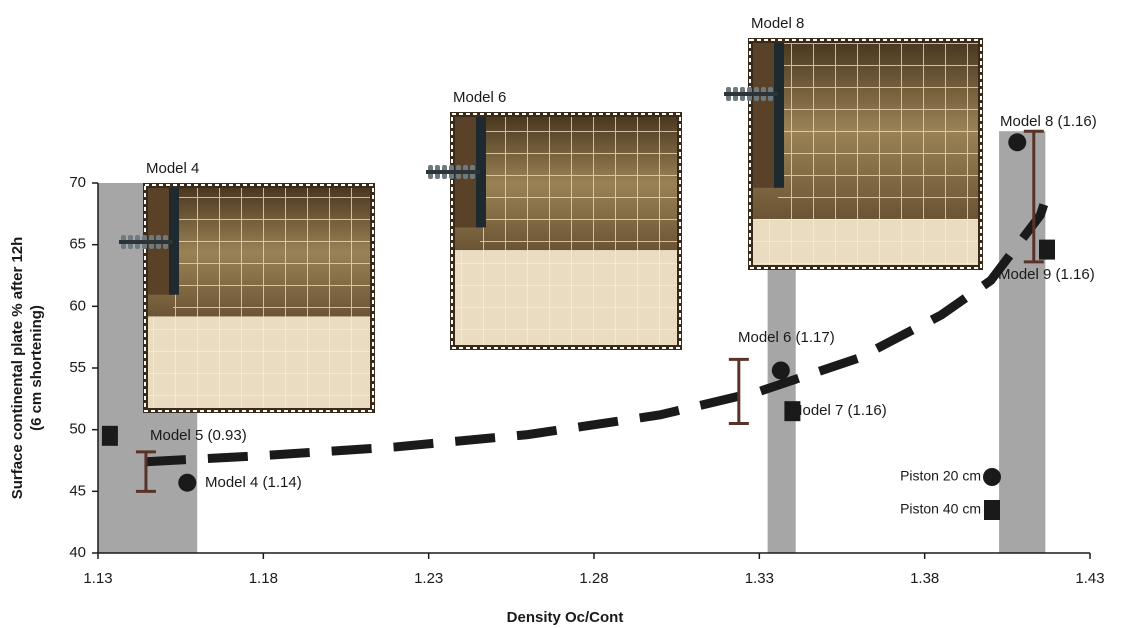 This screenshot has width=1129, height=628. I want to click on y-tick-label: 40, so click(77, 552).